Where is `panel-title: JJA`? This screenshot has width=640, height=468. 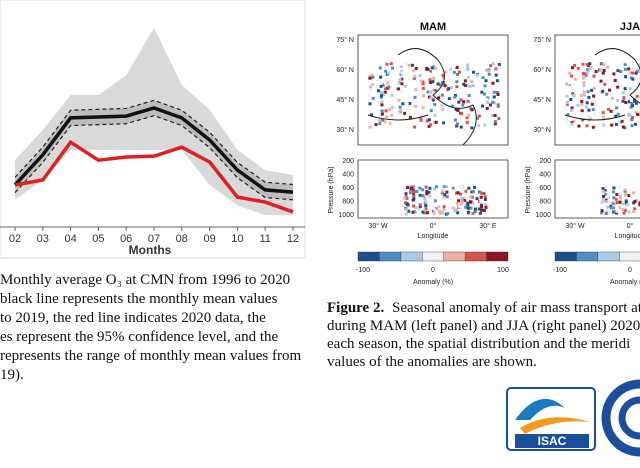
panel-title: JJA is located at coordinates (630, 27).